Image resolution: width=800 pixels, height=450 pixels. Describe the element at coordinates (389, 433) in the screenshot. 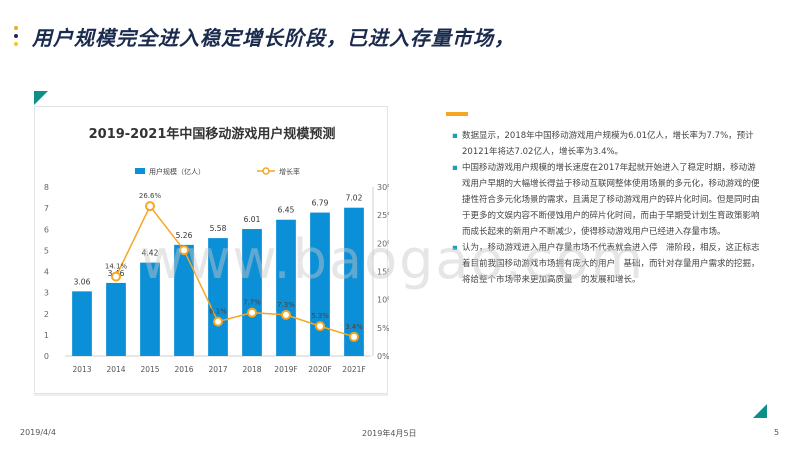

I see `footer-date-center: 2019年4月5日` at that location.